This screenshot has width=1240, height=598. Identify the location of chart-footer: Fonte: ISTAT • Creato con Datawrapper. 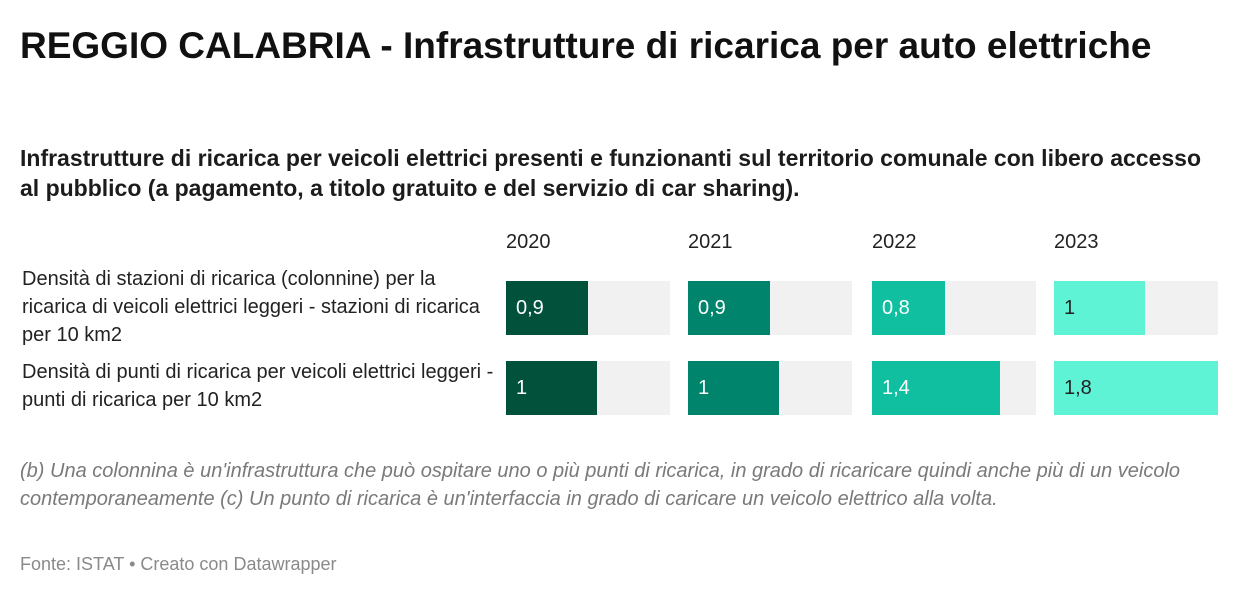
(178, 564).